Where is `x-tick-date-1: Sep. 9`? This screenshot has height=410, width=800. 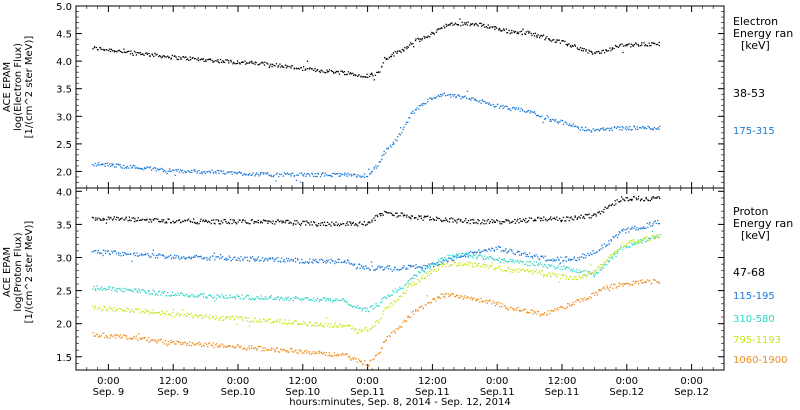
x-tick-date-1: Sep. 9 is located at coordinates (173, 392).